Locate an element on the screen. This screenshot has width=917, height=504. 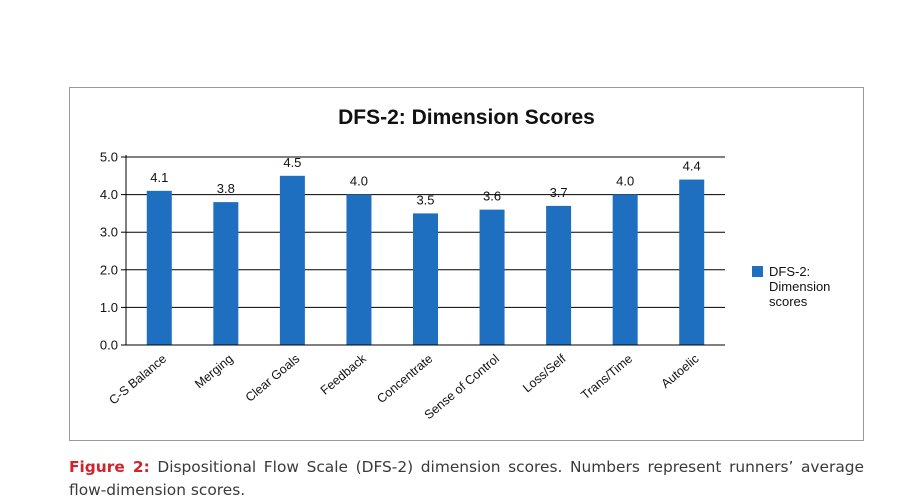
data-label: 3.5 is located at coordinates (425, 199).